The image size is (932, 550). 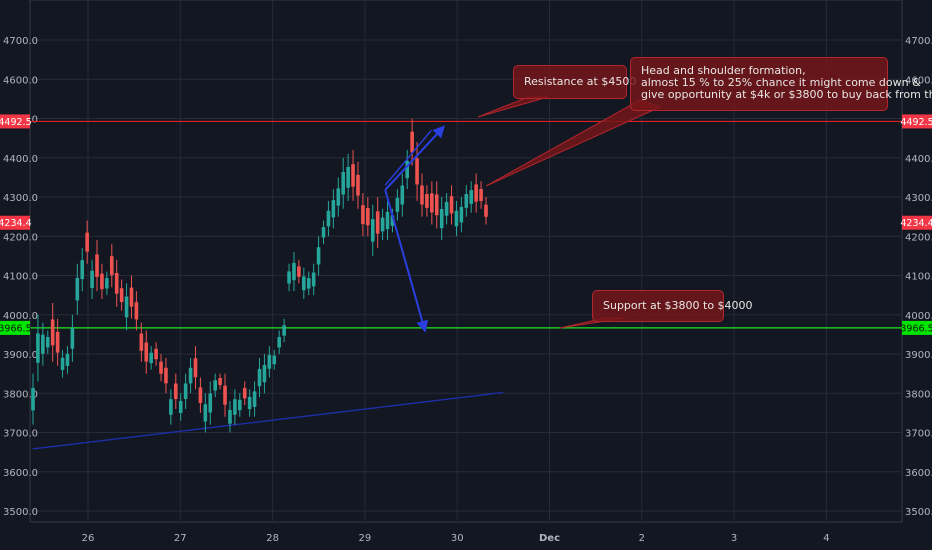 I want to click on x-tick-label: 30, so click(x=457, y=538).